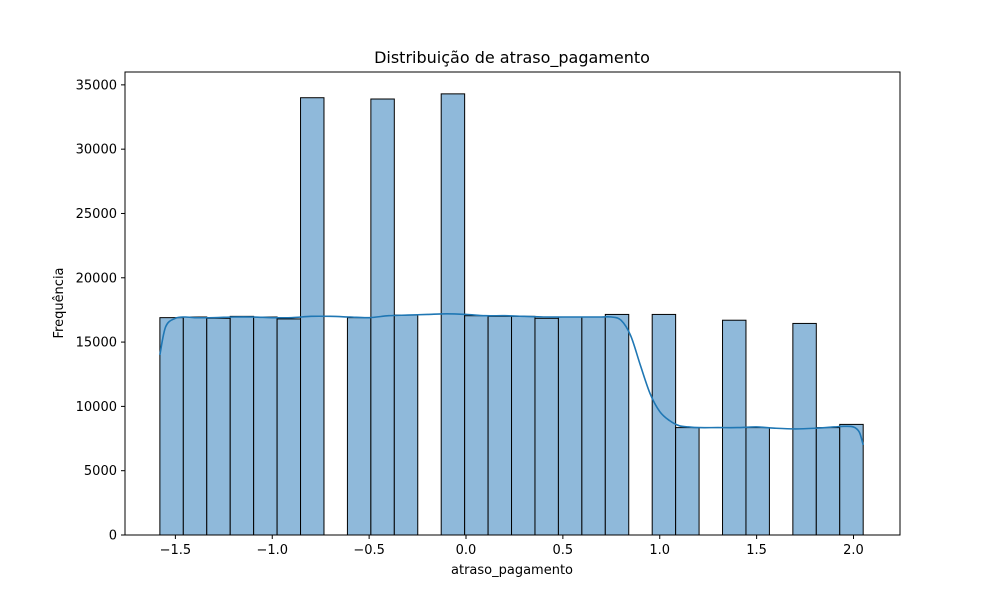 The width and height of the screenshot is (1000, 605). Describe the element at coordinates (756, 550) in the screenshot. I see `x-tick-label-6: 1.5` at that location.